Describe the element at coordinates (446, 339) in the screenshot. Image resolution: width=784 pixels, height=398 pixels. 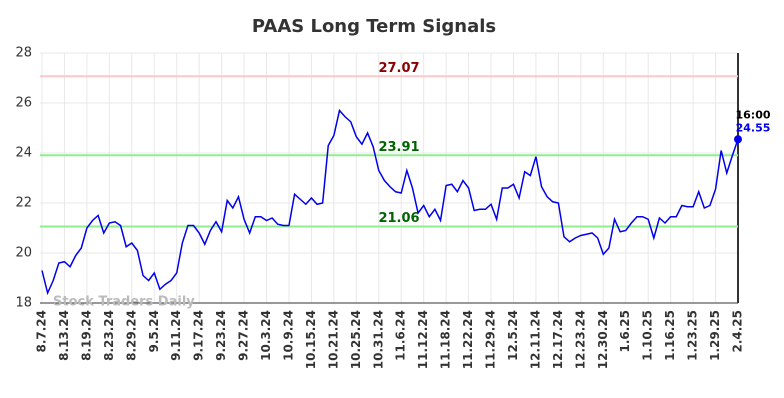
I see `x-tick-label: 11.18.24` at that location.